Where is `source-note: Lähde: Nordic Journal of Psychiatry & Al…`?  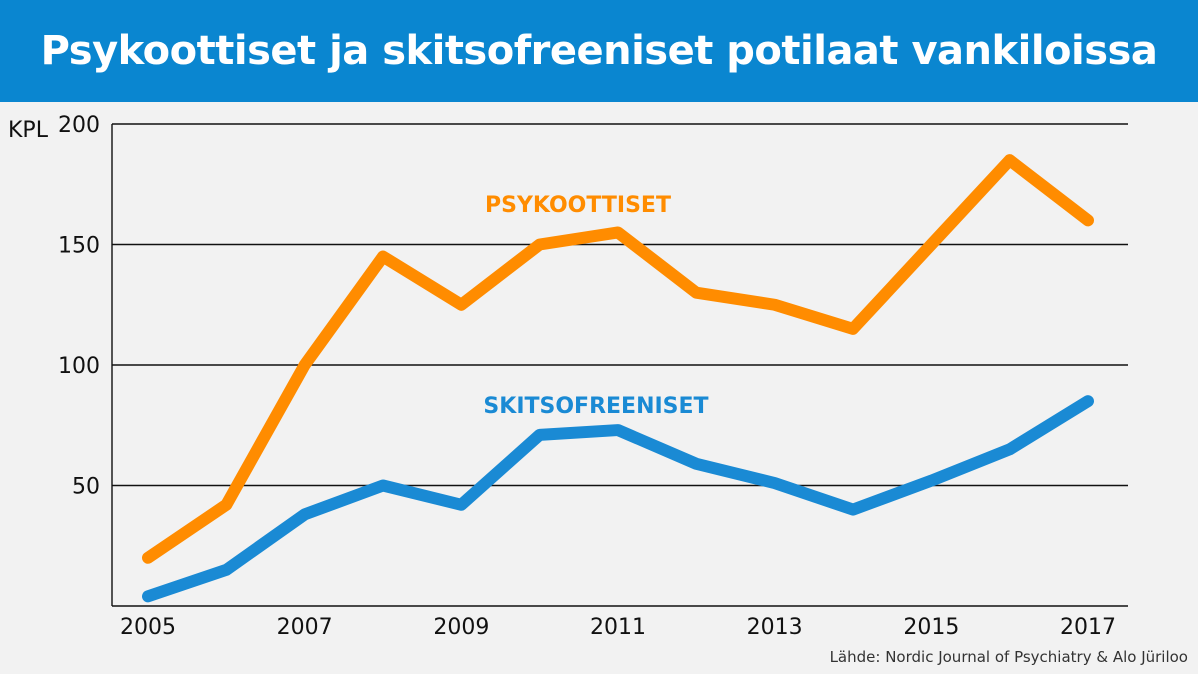 source-note: Lähde: Nordic Journal of Psychiatry & Al… is located at coordinates (1008, 657).